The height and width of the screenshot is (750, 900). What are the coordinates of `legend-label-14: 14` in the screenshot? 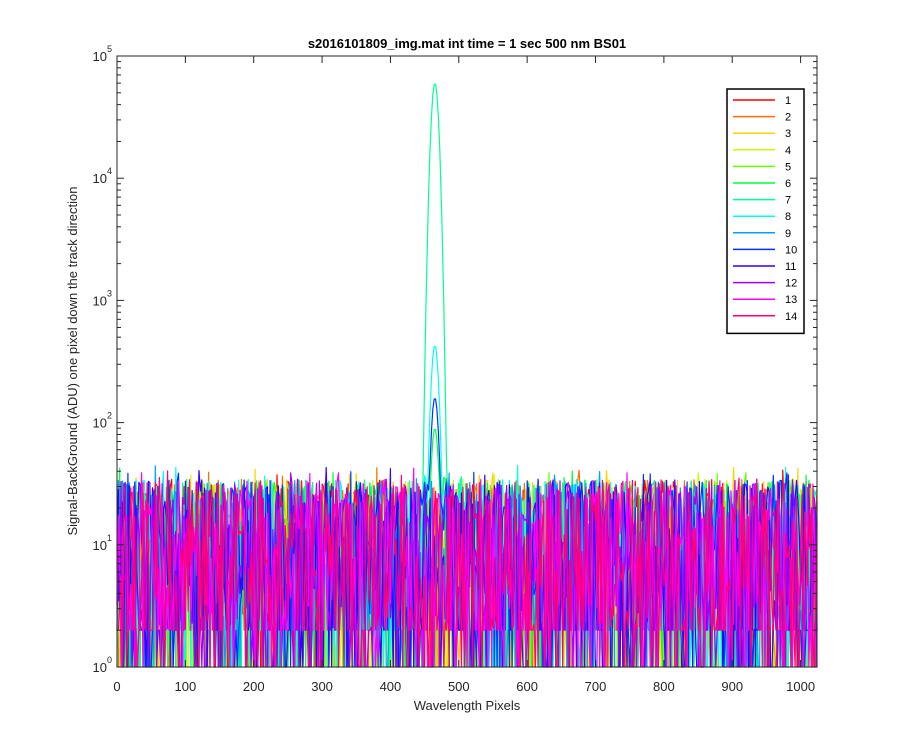 It's located at (791, 317).